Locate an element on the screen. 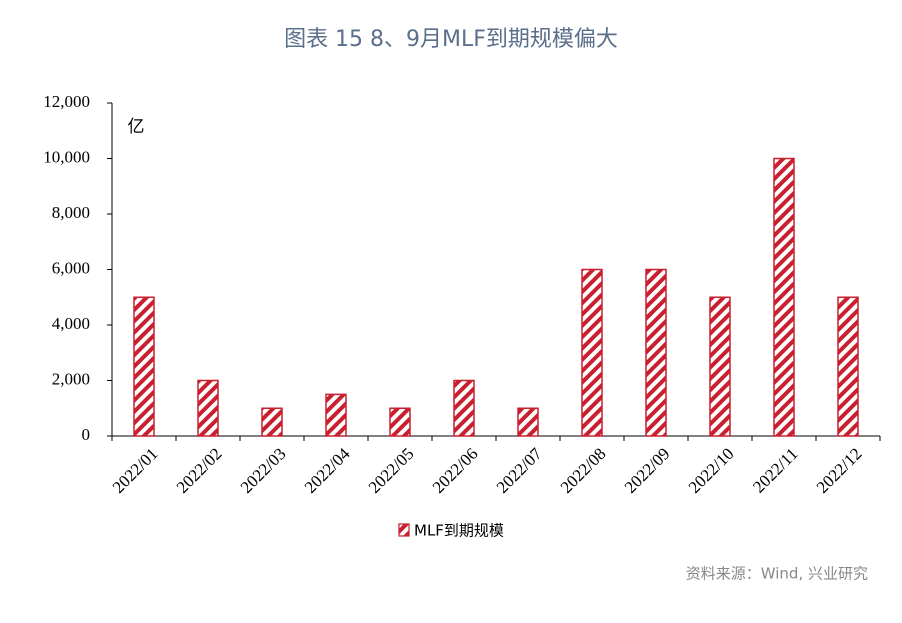 This screenshot has height=623, width=902. unit-label: 亿 is located at coordinates (136, 126).